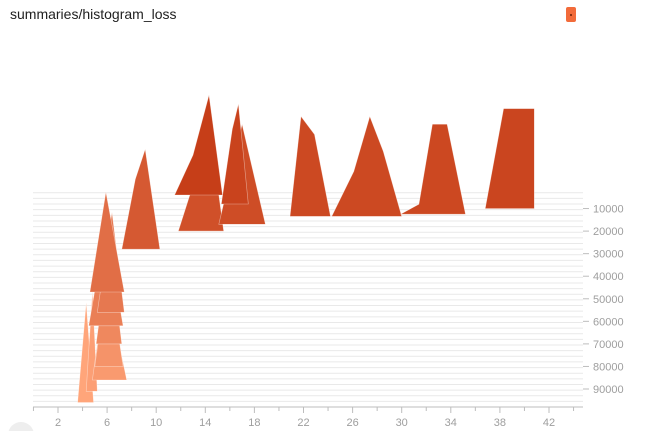 The width and height of the screenshot is (645, 431). Describe the element at coordinates (21, 426) in the screenshot. I see `resize-handle` at that location.